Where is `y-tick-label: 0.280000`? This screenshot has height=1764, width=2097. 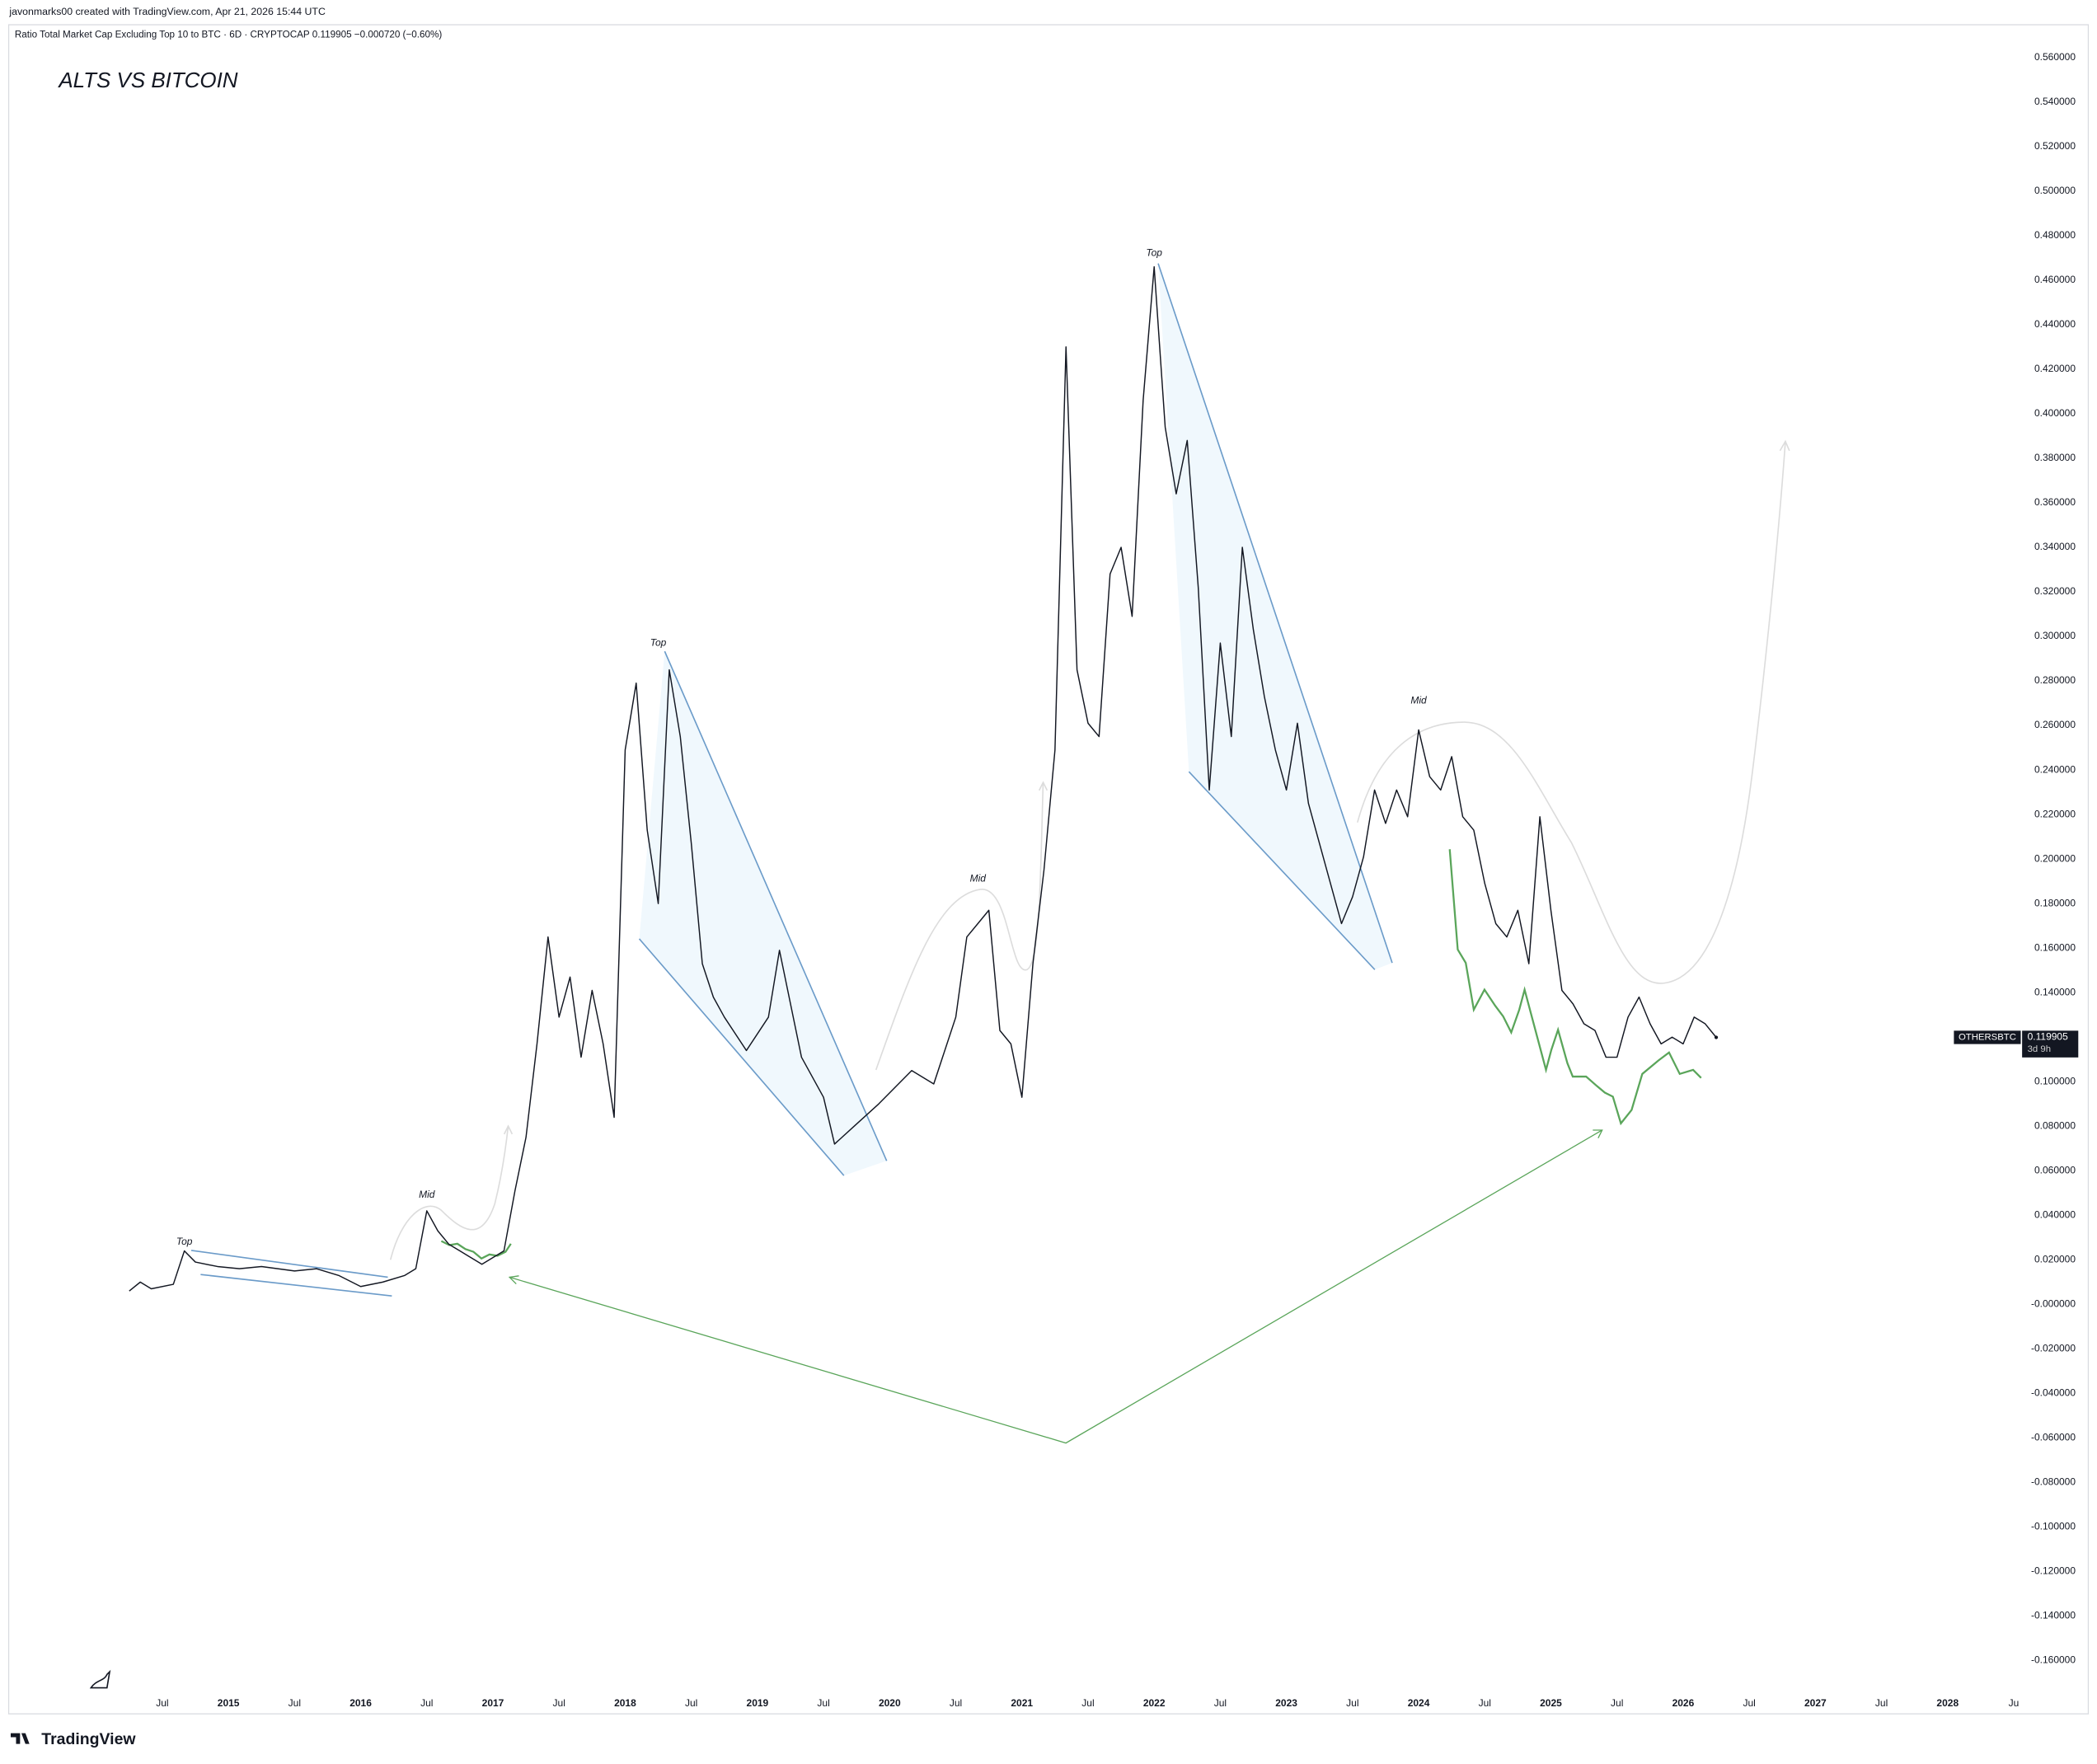 y-tick-label: 0.280000 is located at coordinates (2055, 680).